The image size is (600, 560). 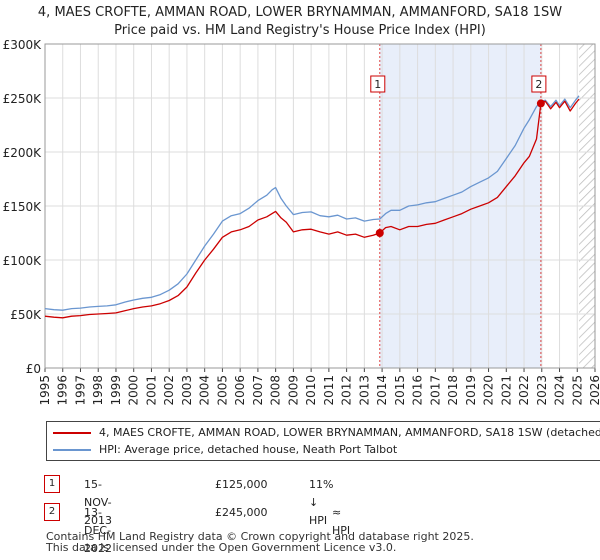 What do you see at coordinates (134, 390) in the screenshot?
I see `x-tick-label: 2000` at bounding box center [134, 390].